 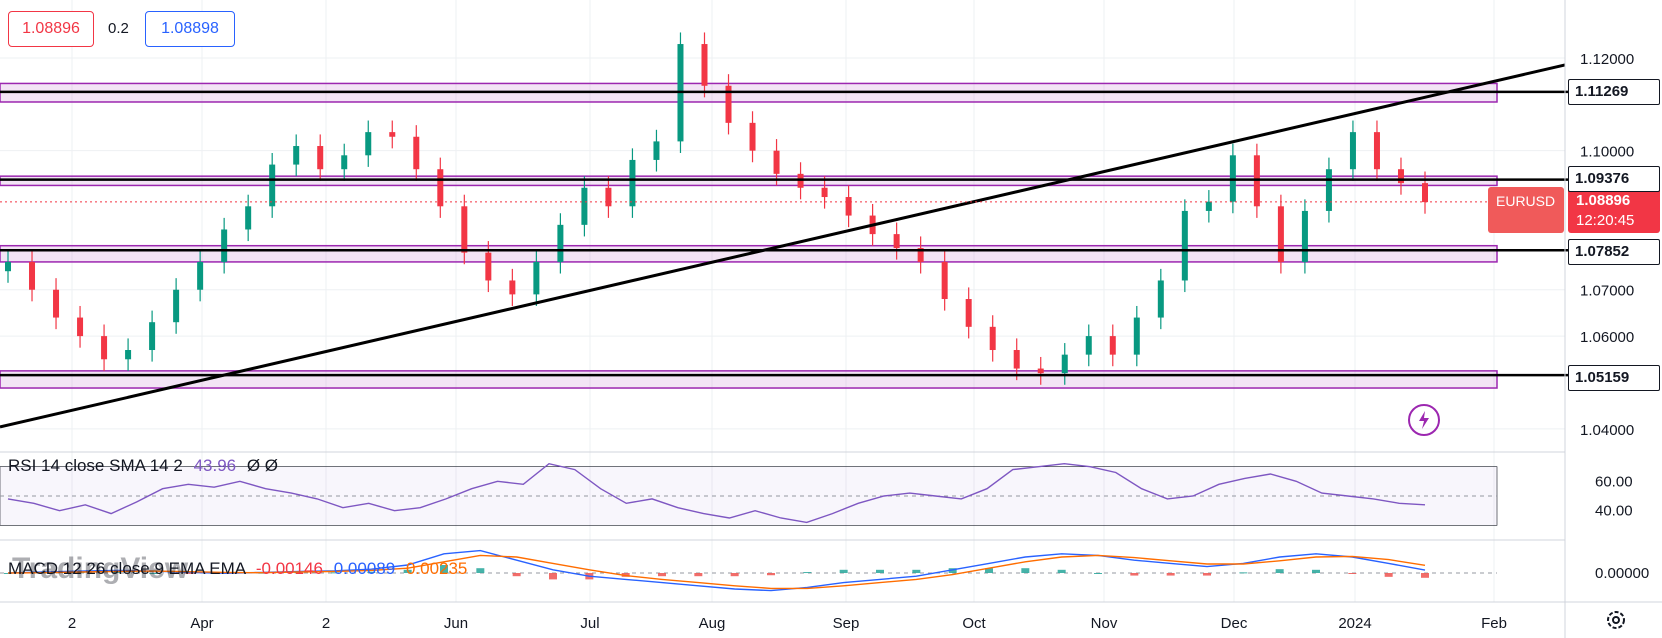 I want to click on signal-line, so click(x=716, y=572).